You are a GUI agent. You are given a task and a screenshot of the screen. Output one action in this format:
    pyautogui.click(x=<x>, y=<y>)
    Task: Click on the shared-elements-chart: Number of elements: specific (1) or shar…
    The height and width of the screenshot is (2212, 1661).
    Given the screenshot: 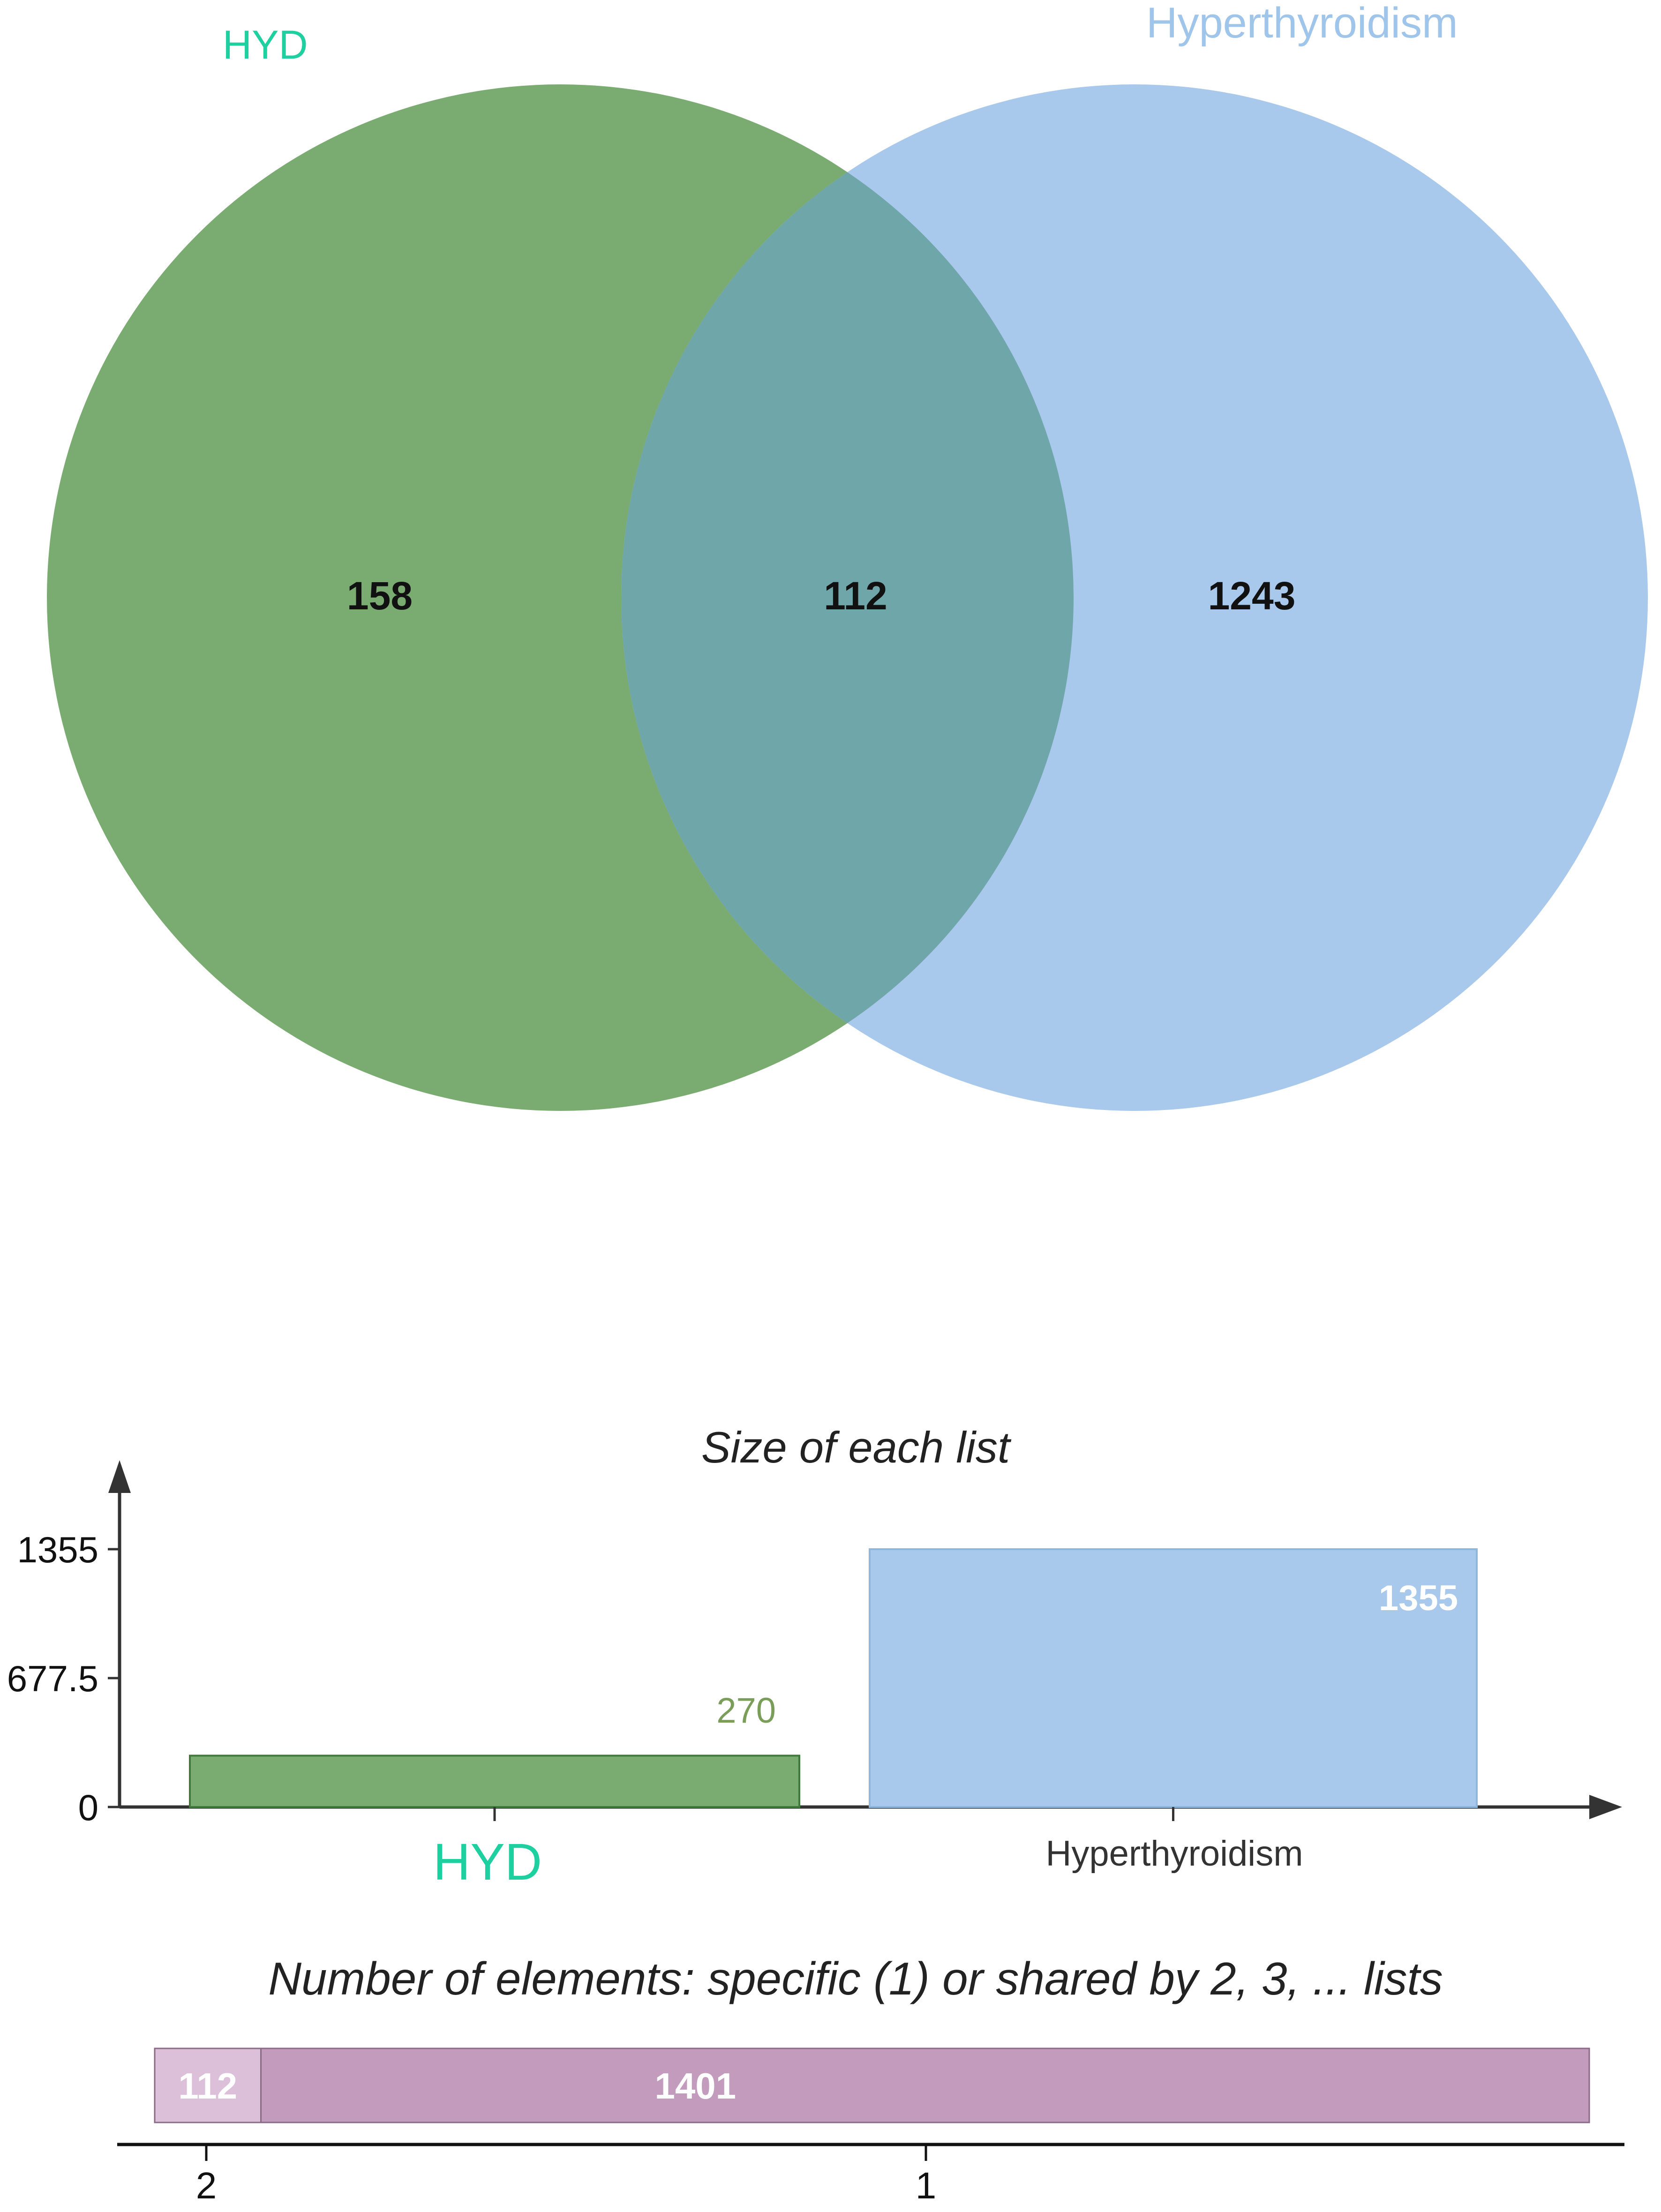 What is the action you would take?
    pyautogui.click(x=870, y=2079)
    